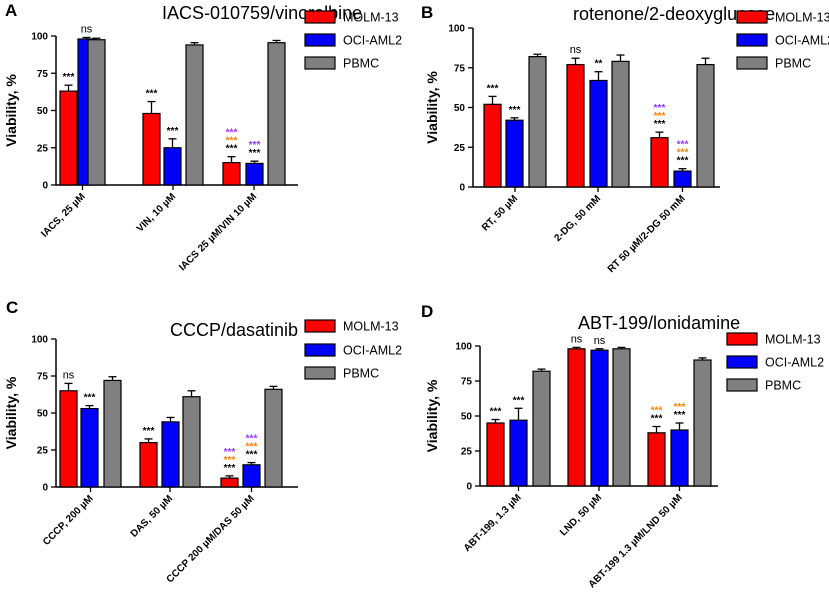  What do you see at coordinates (152, 516) in the screenshot?
I see `category-label: DAS, 50 µM` at bounding box center [152, 516].